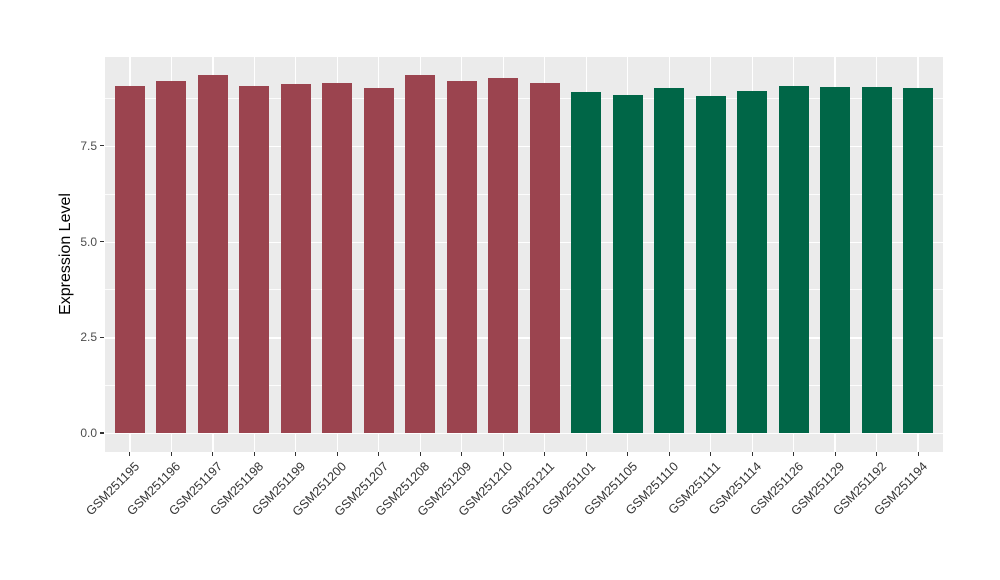  I want to click on bar-GSM251207, so click(378, 260).